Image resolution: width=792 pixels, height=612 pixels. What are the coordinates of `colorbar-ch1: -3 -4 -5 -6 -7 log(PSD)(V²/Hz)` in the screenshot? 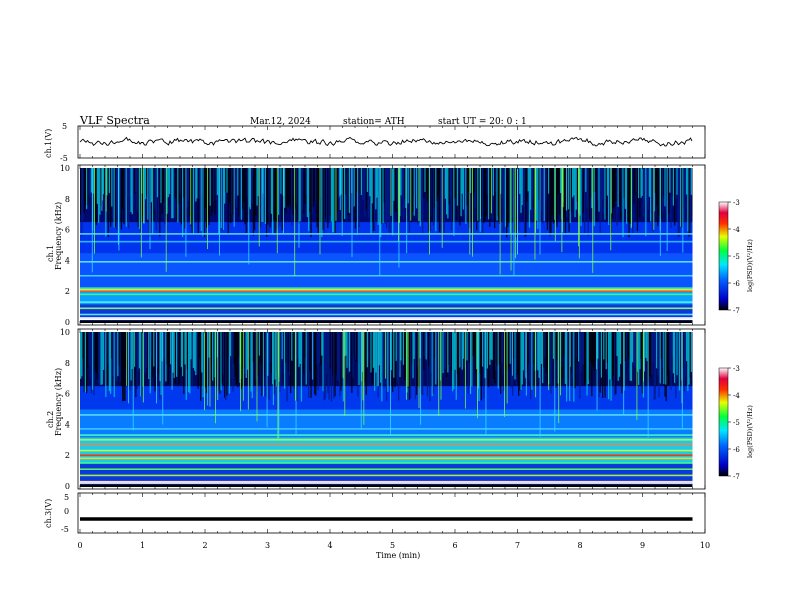 It's located at (736, 257).